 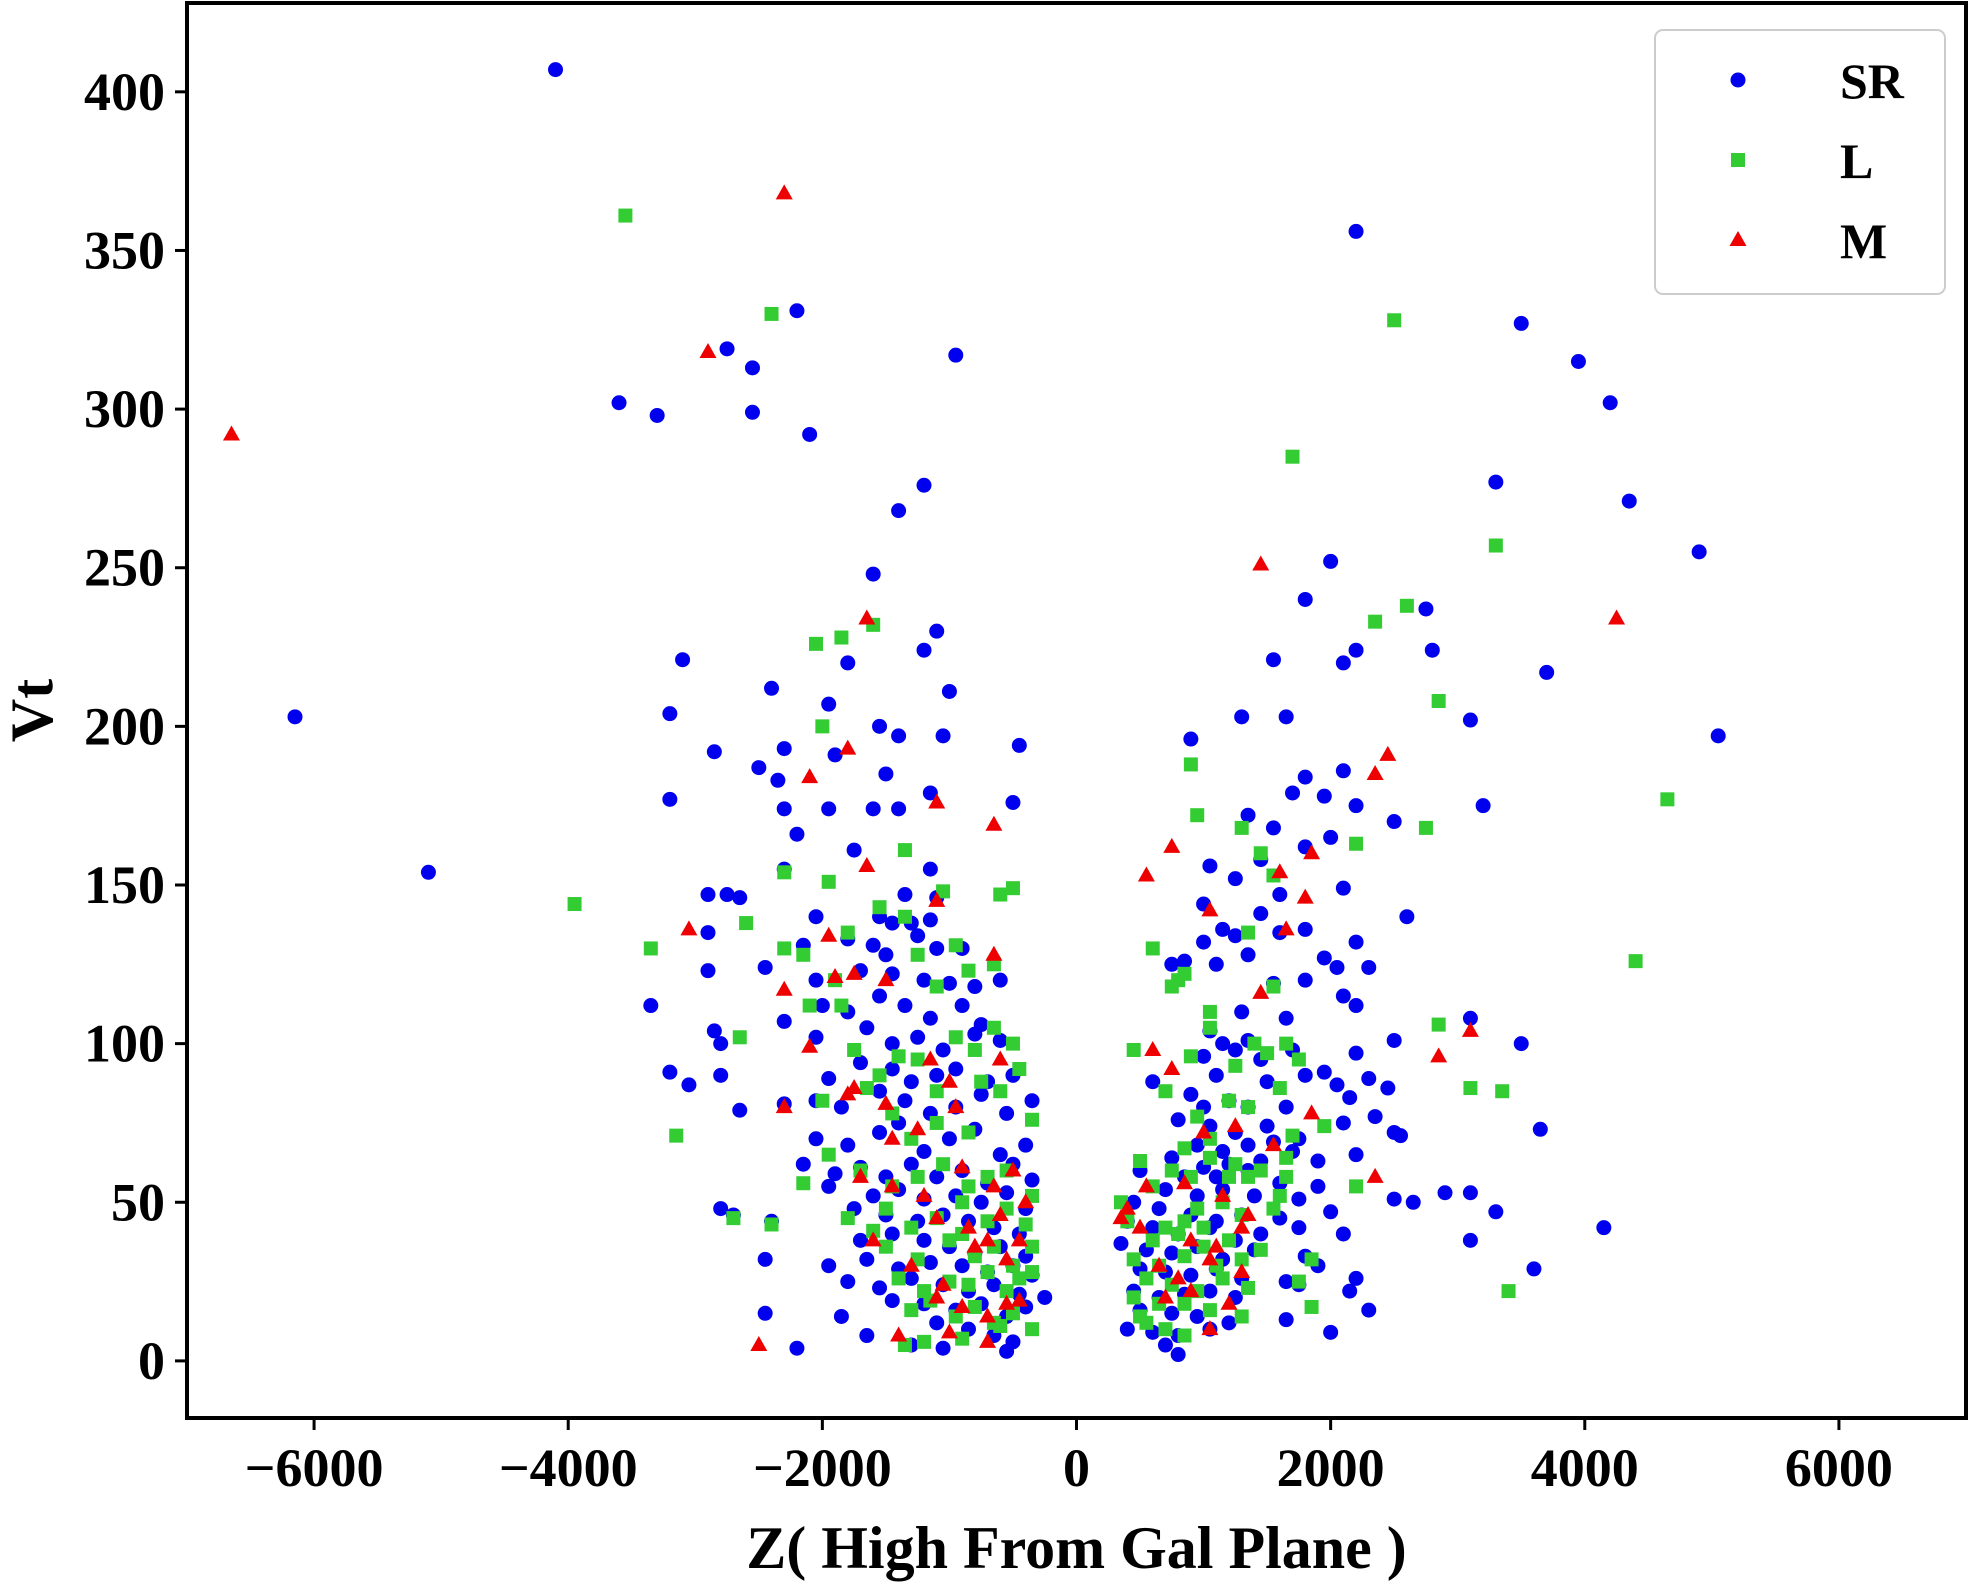 I want to click on y-tick-label: 50, so click(x=138, y=1202).